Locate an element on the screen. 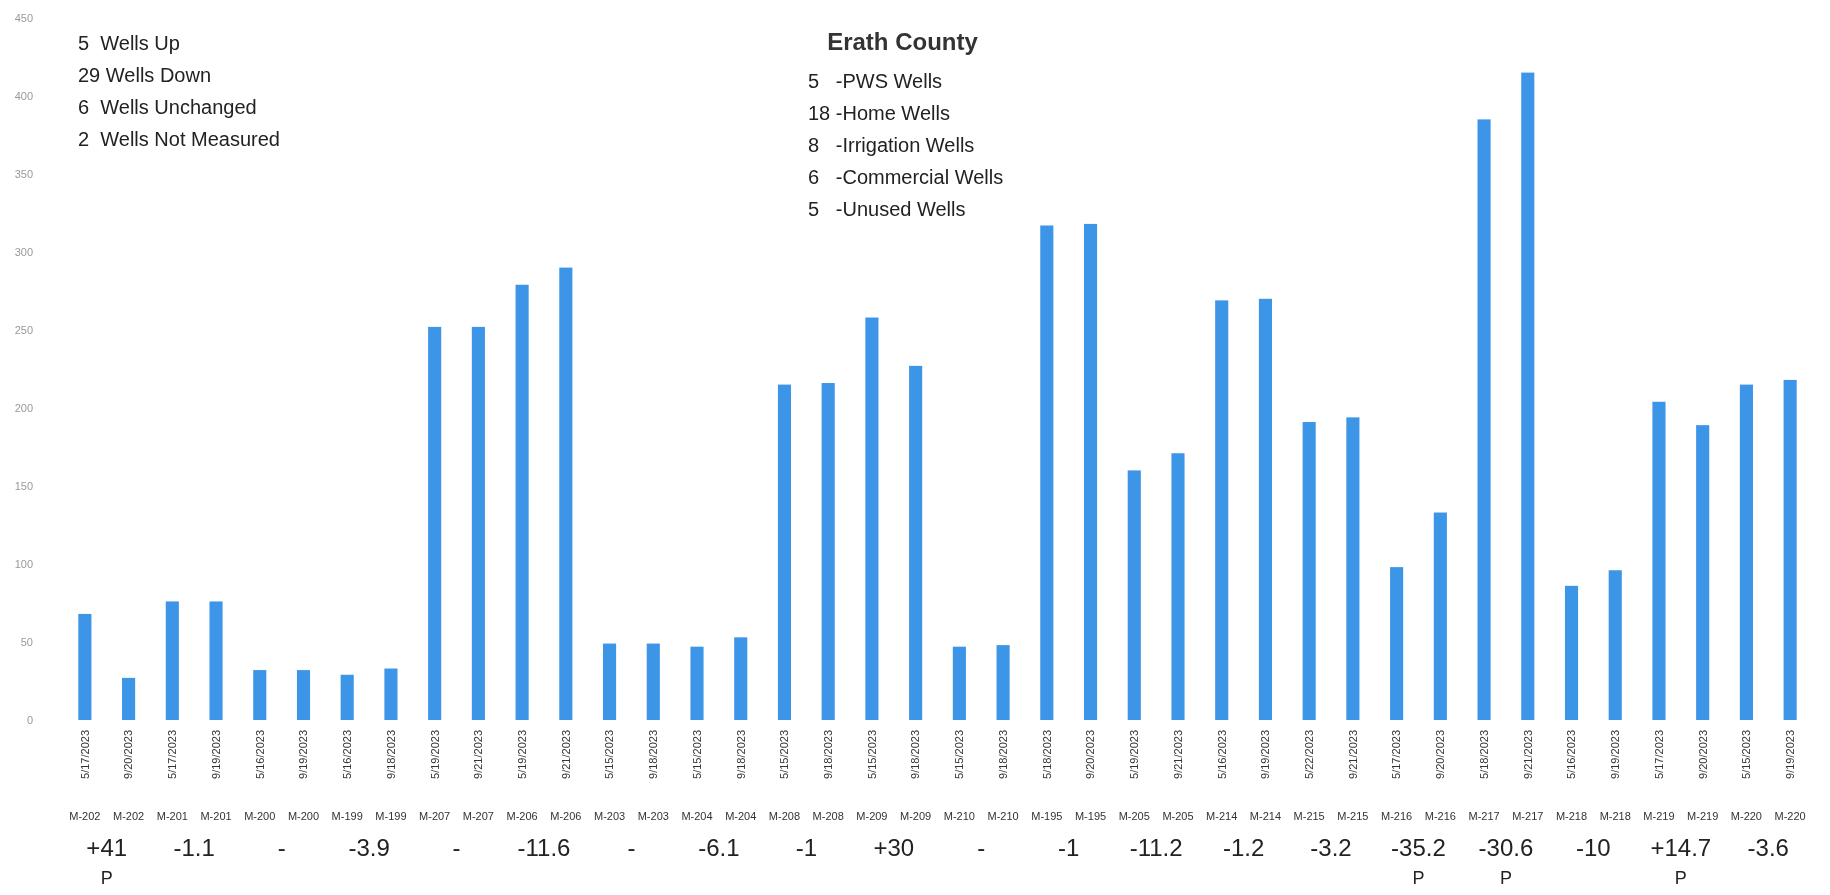 This screenshot has width=1830, height=895. y-tick-label: 400 is located at coordinates (23, 95).